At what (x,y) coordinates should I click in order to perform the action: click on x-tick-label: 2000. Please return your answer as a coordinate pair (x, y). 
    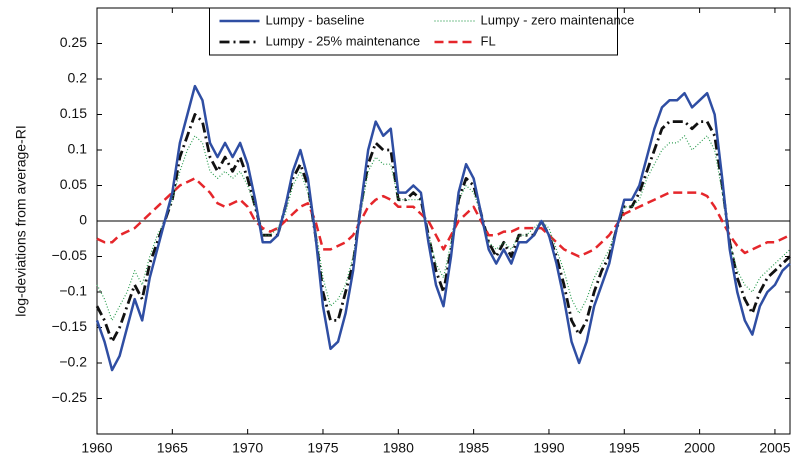
    Looking at the image, I should click on (699, 448).